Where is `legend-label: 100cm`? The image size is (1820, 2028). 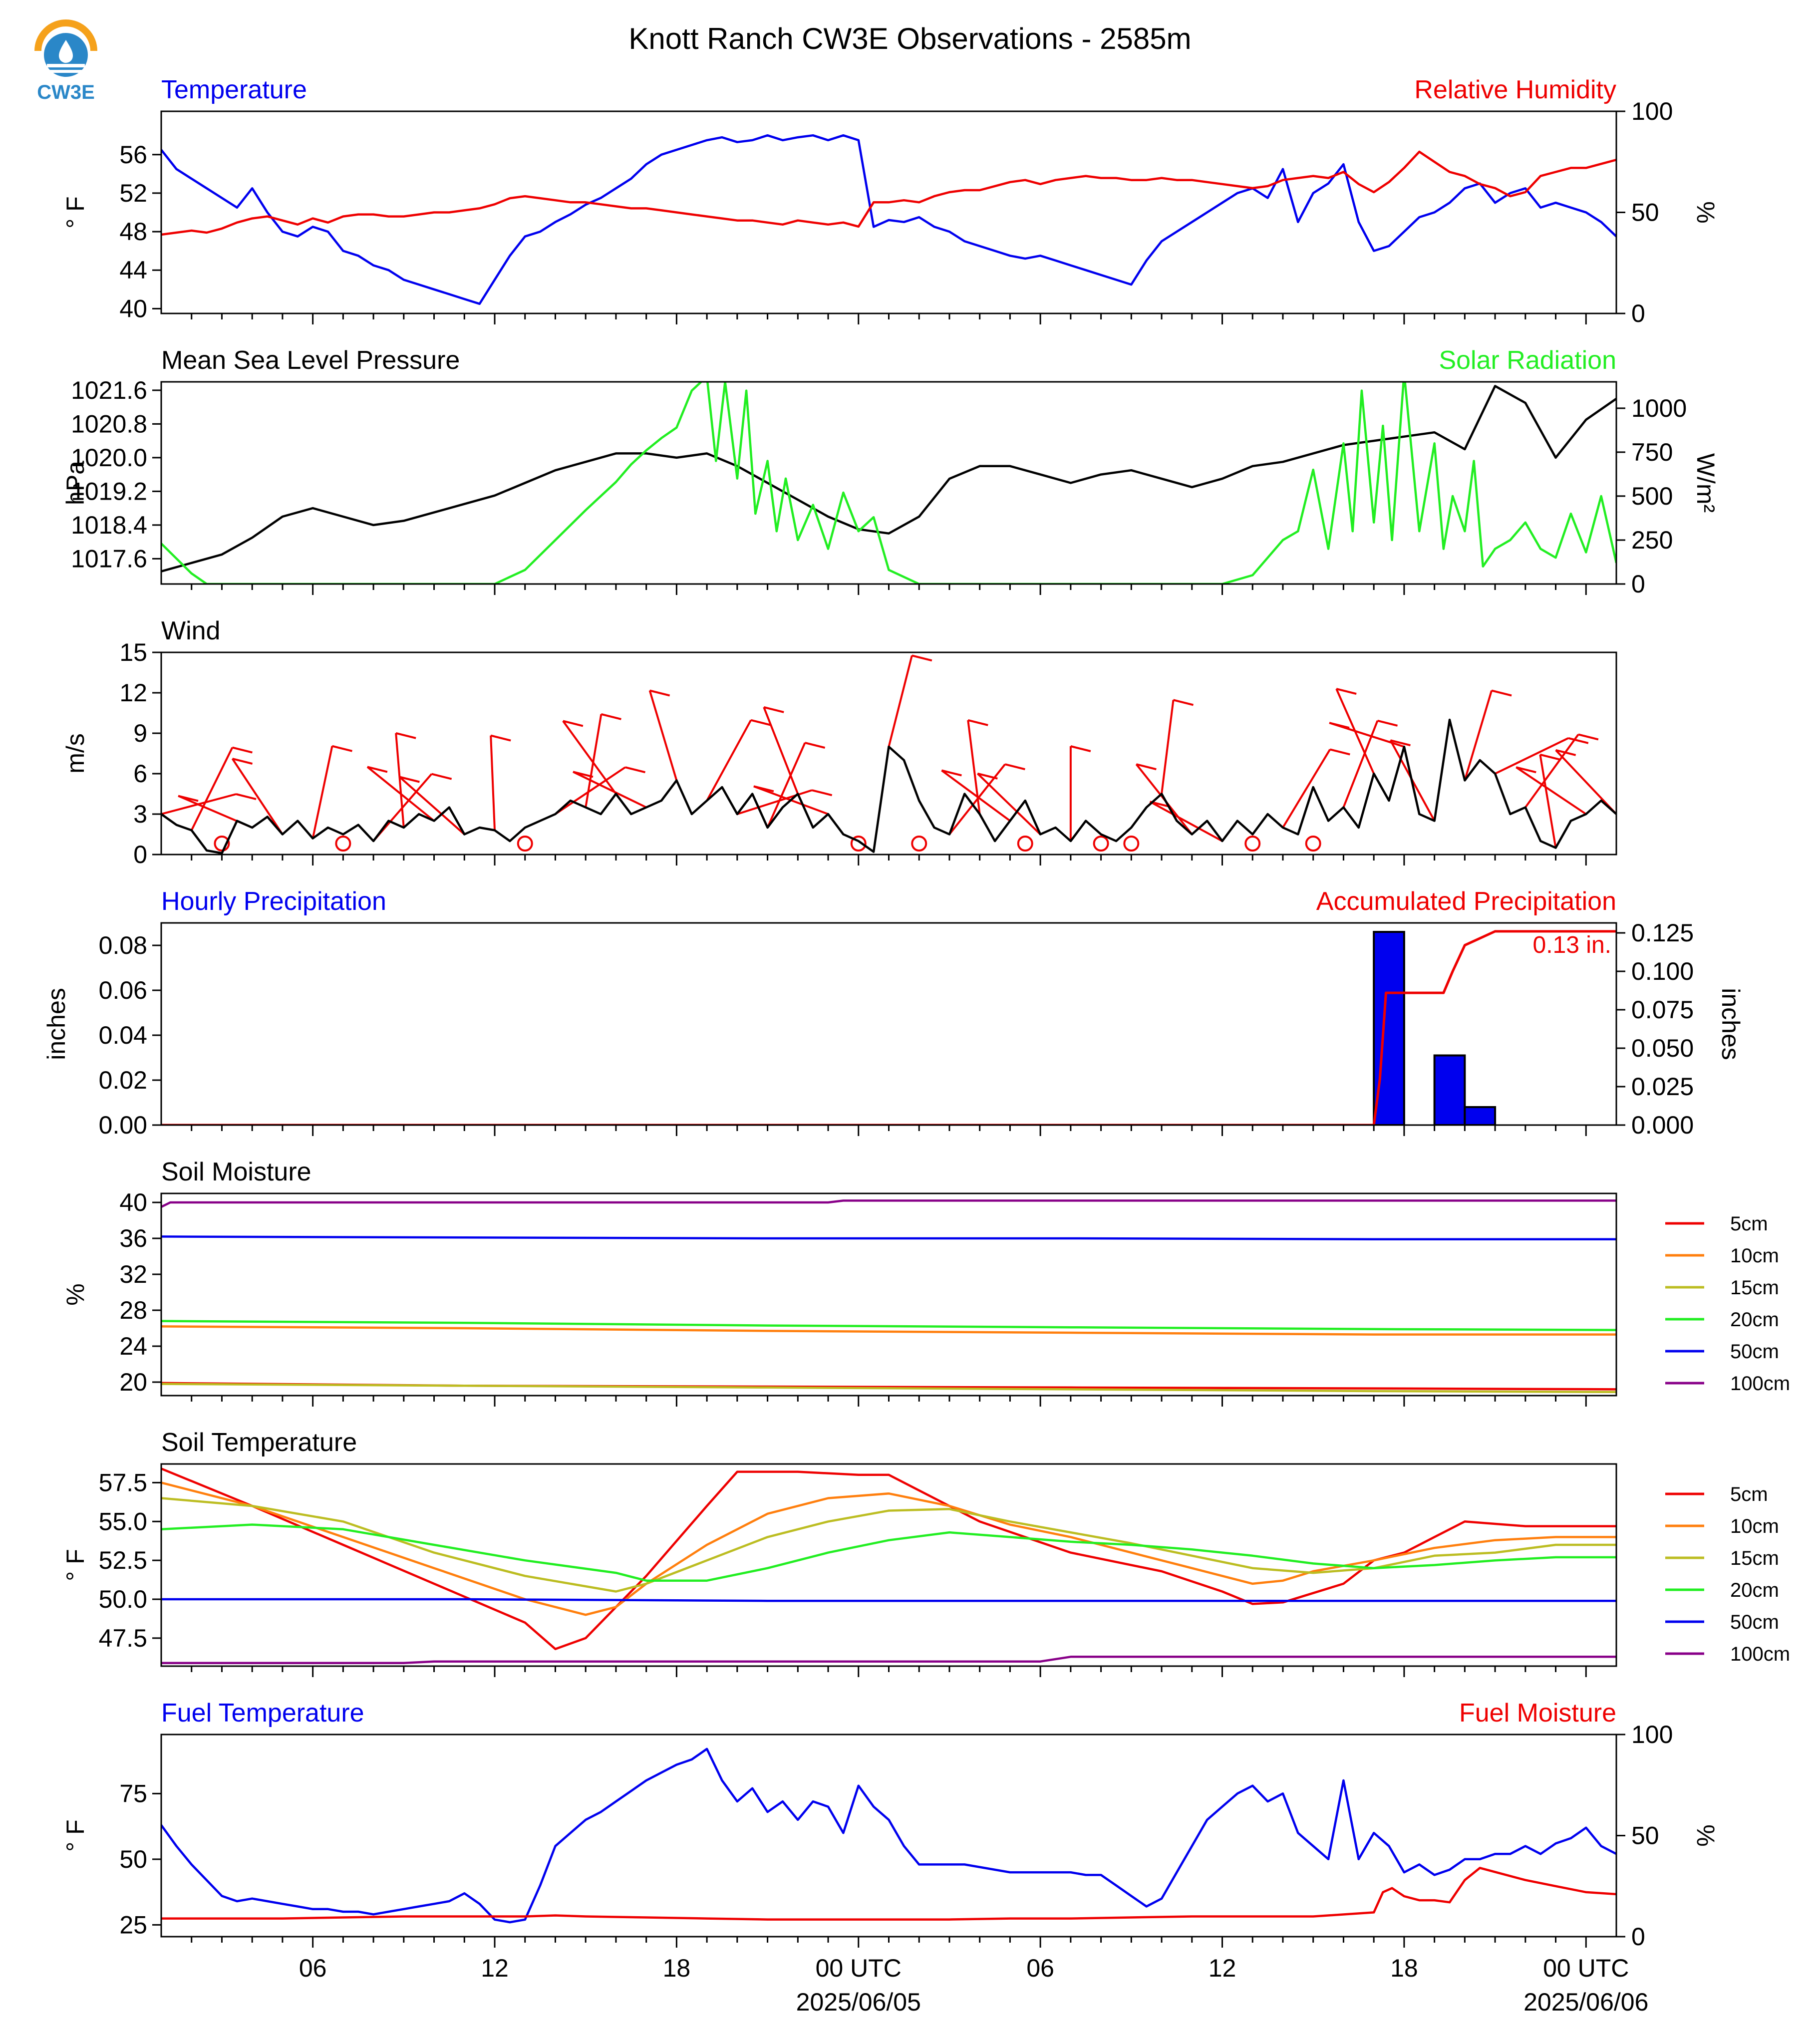
legend-label: 100cm is located at coordinates (1760, 1384).